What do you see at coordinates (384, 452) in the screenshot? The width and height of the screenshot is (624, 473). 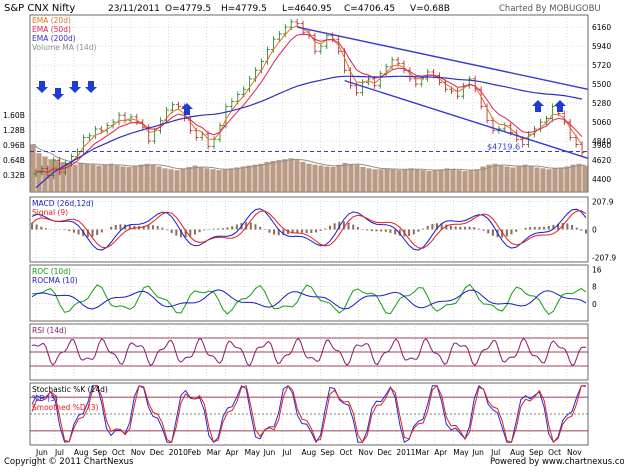 I see `x-tick-label: Dec` at bounding box center [384, 452].